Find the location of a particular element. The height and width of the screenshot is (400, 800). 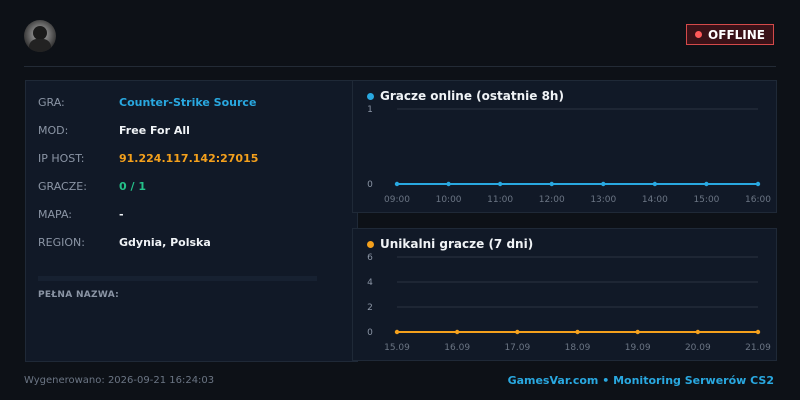

x-tick-label: 15:00 is located at coordinates (706, 200).